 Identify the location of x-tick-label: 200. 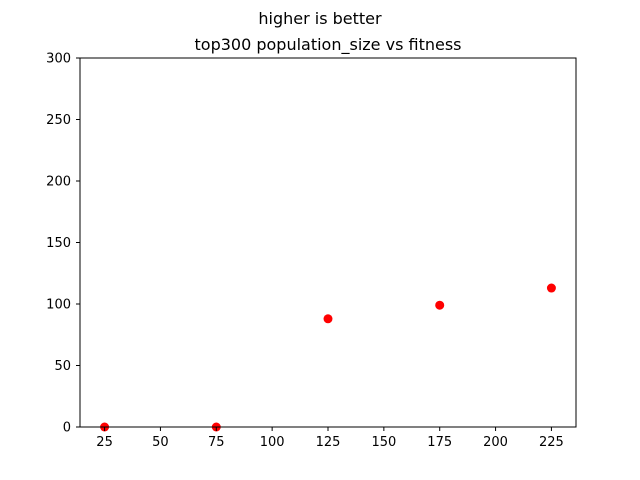
(495, 442).